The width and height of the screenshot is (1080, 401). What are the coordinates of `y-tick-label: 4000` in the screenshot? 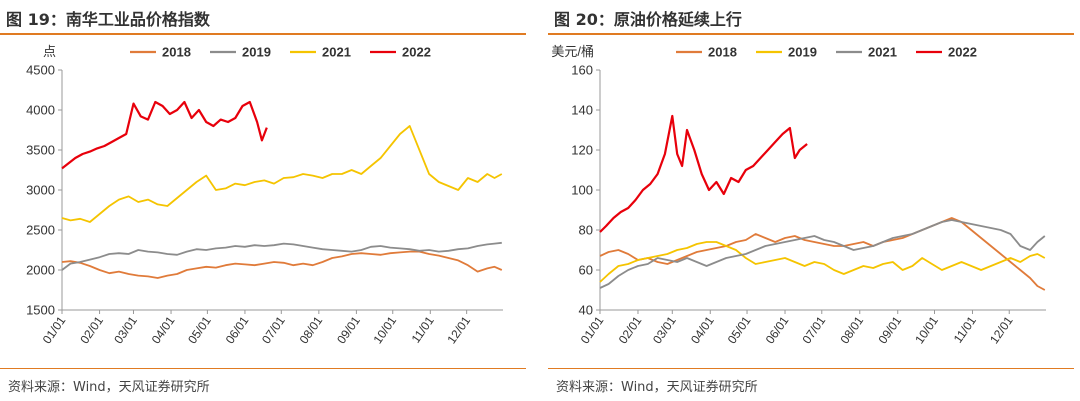 It's located at (40, 110).